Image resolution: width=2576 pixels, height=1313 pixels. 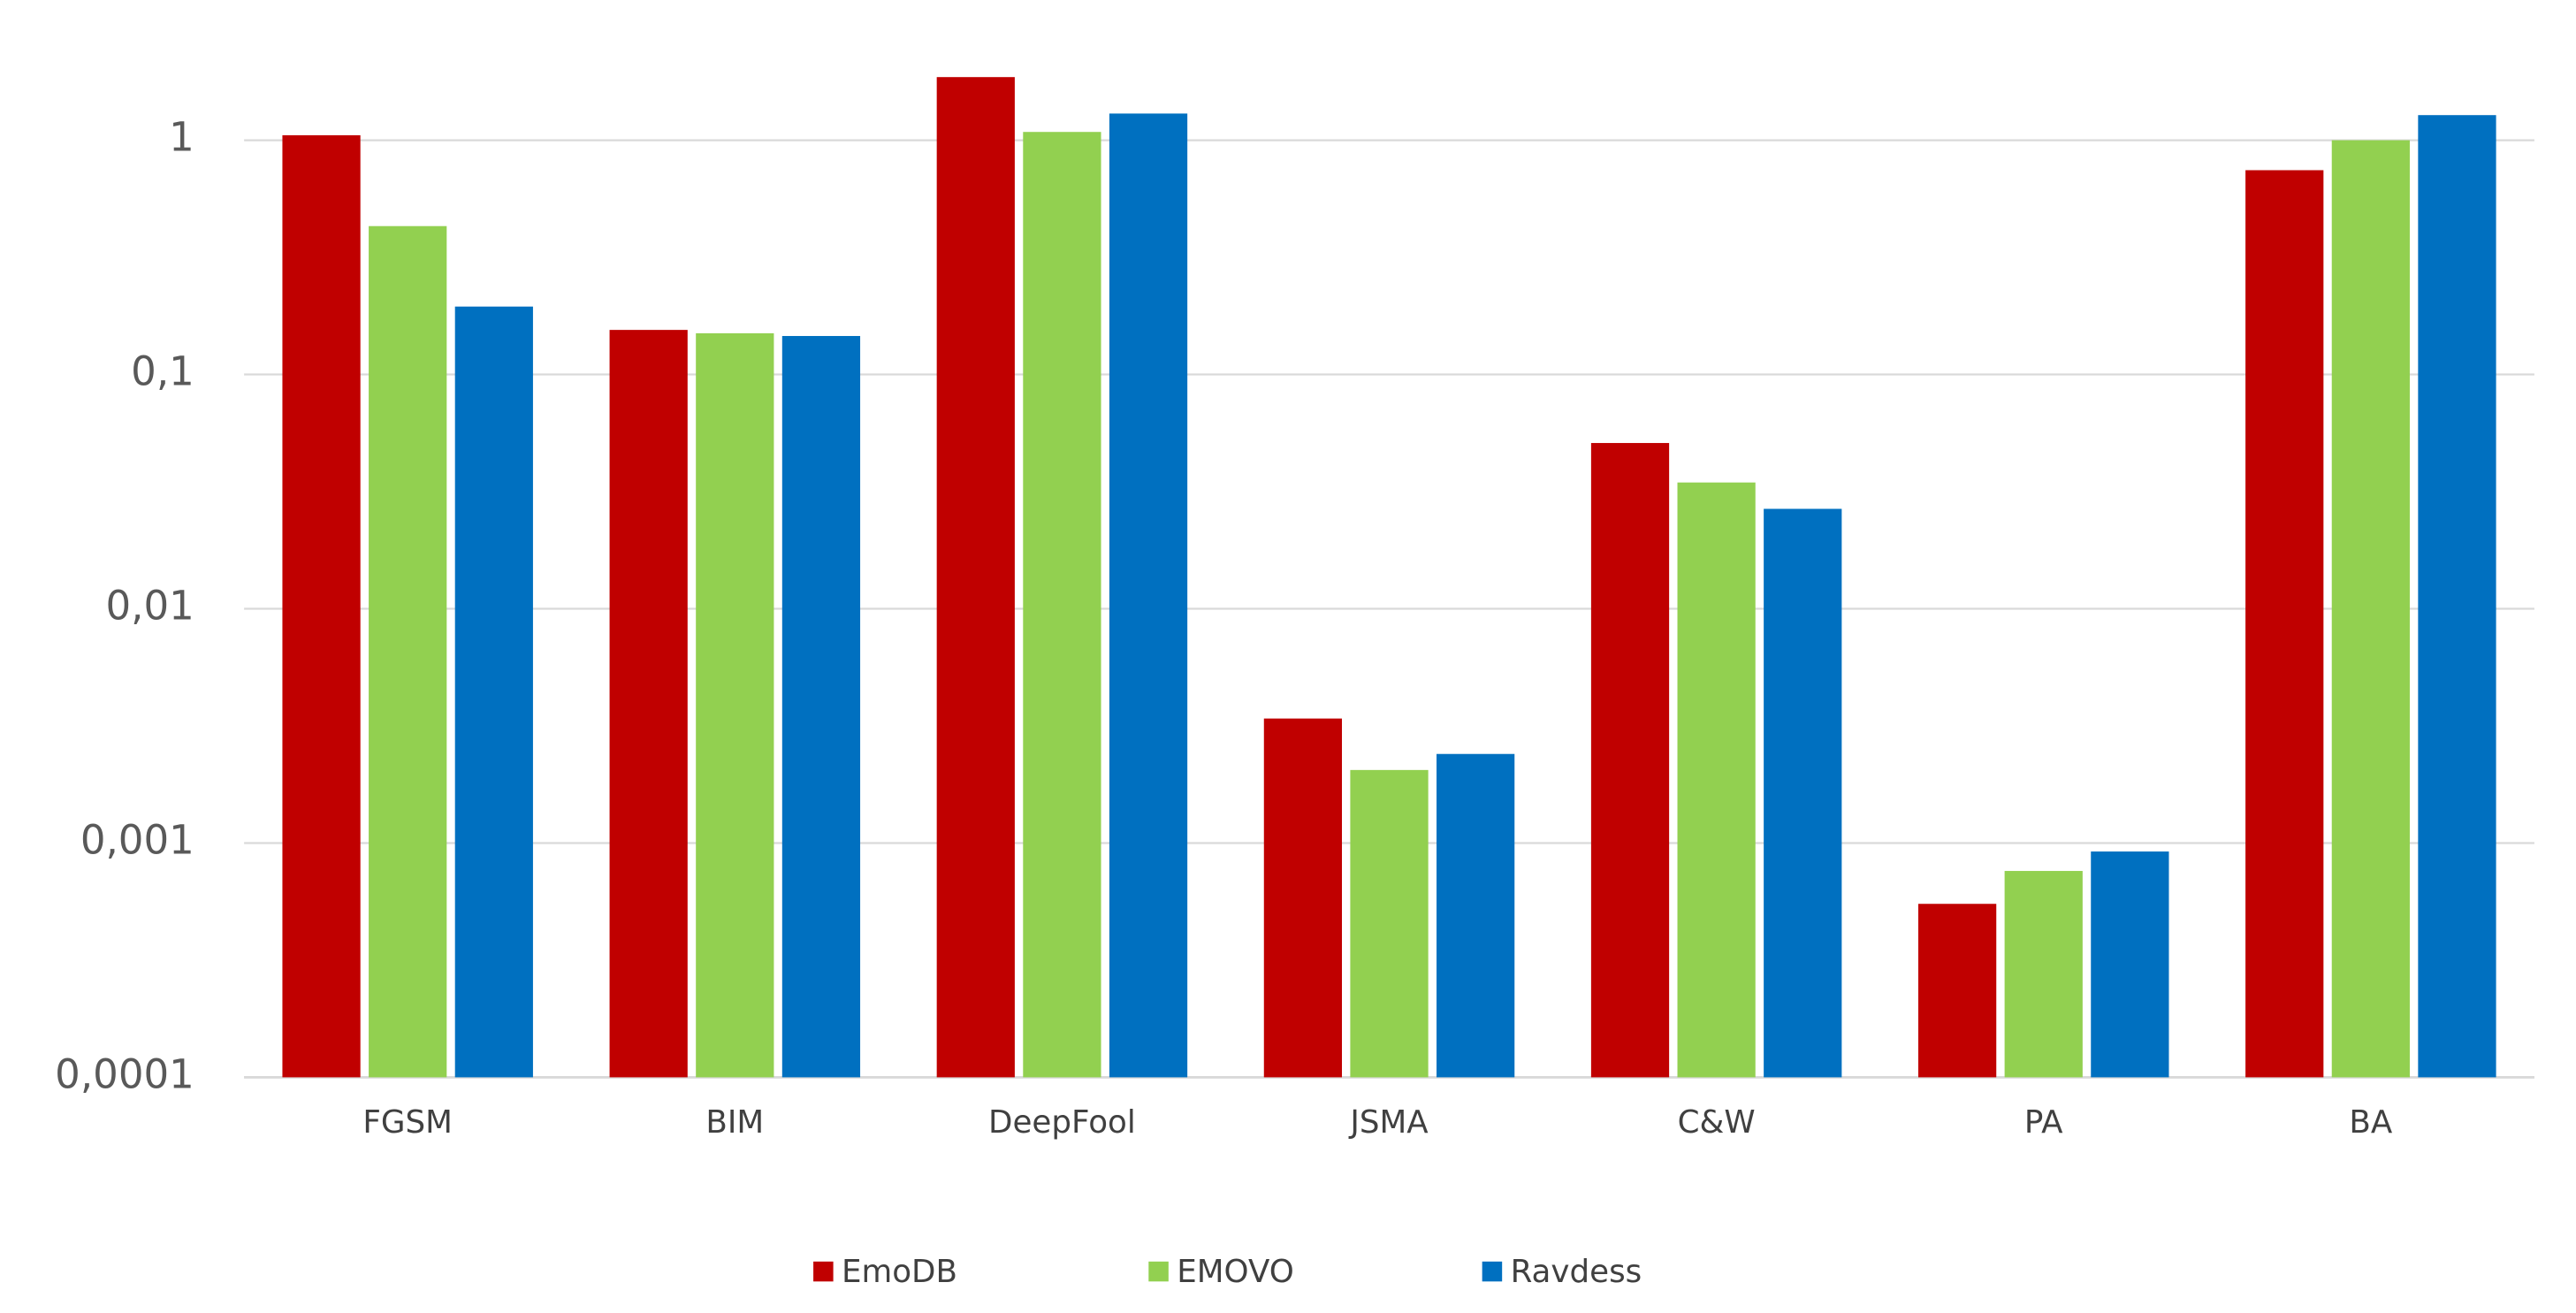 What do you see at coordinates (1717, 1122) in the screenshot?
I see `x-tick-label: C&W` at bounding box center [1717, 1122].